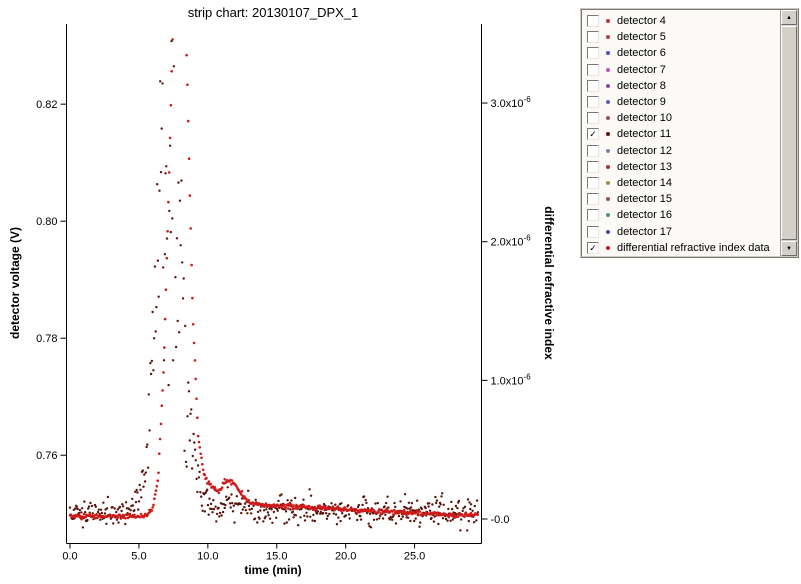  Describe the element at coordinates (276, 557) in the screenshot. I see `x-tick-label: 15.0` at that location.